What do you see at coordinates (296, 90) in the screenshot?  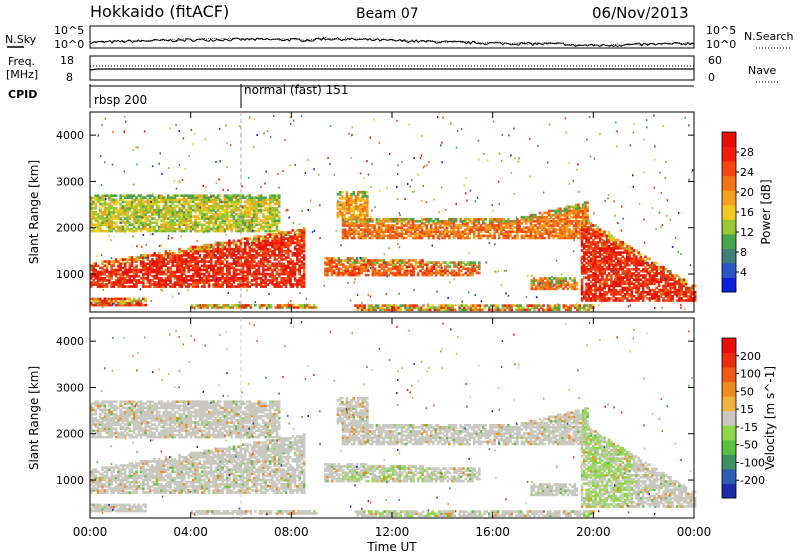 I see `cpid-segment-normal: normal (fast) 151` at bounding box center [296, 90].